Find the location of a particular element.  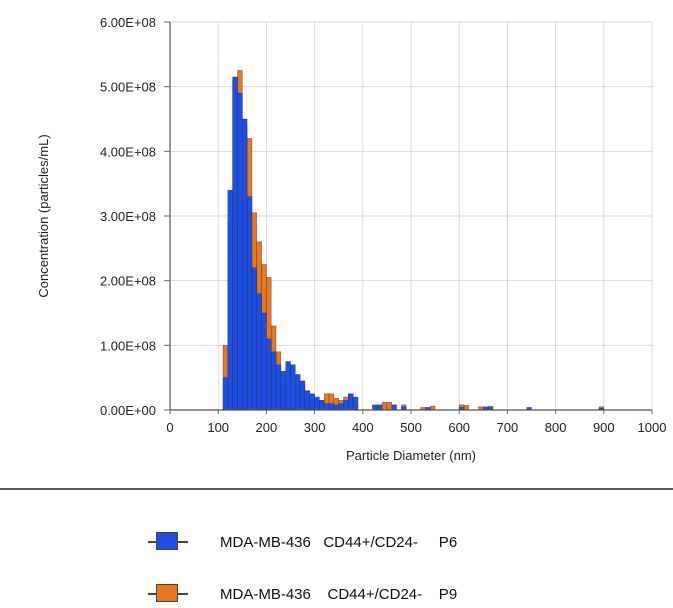

x-axis-label: Particle Diameter (nm) is located at coordinates (411, 455).